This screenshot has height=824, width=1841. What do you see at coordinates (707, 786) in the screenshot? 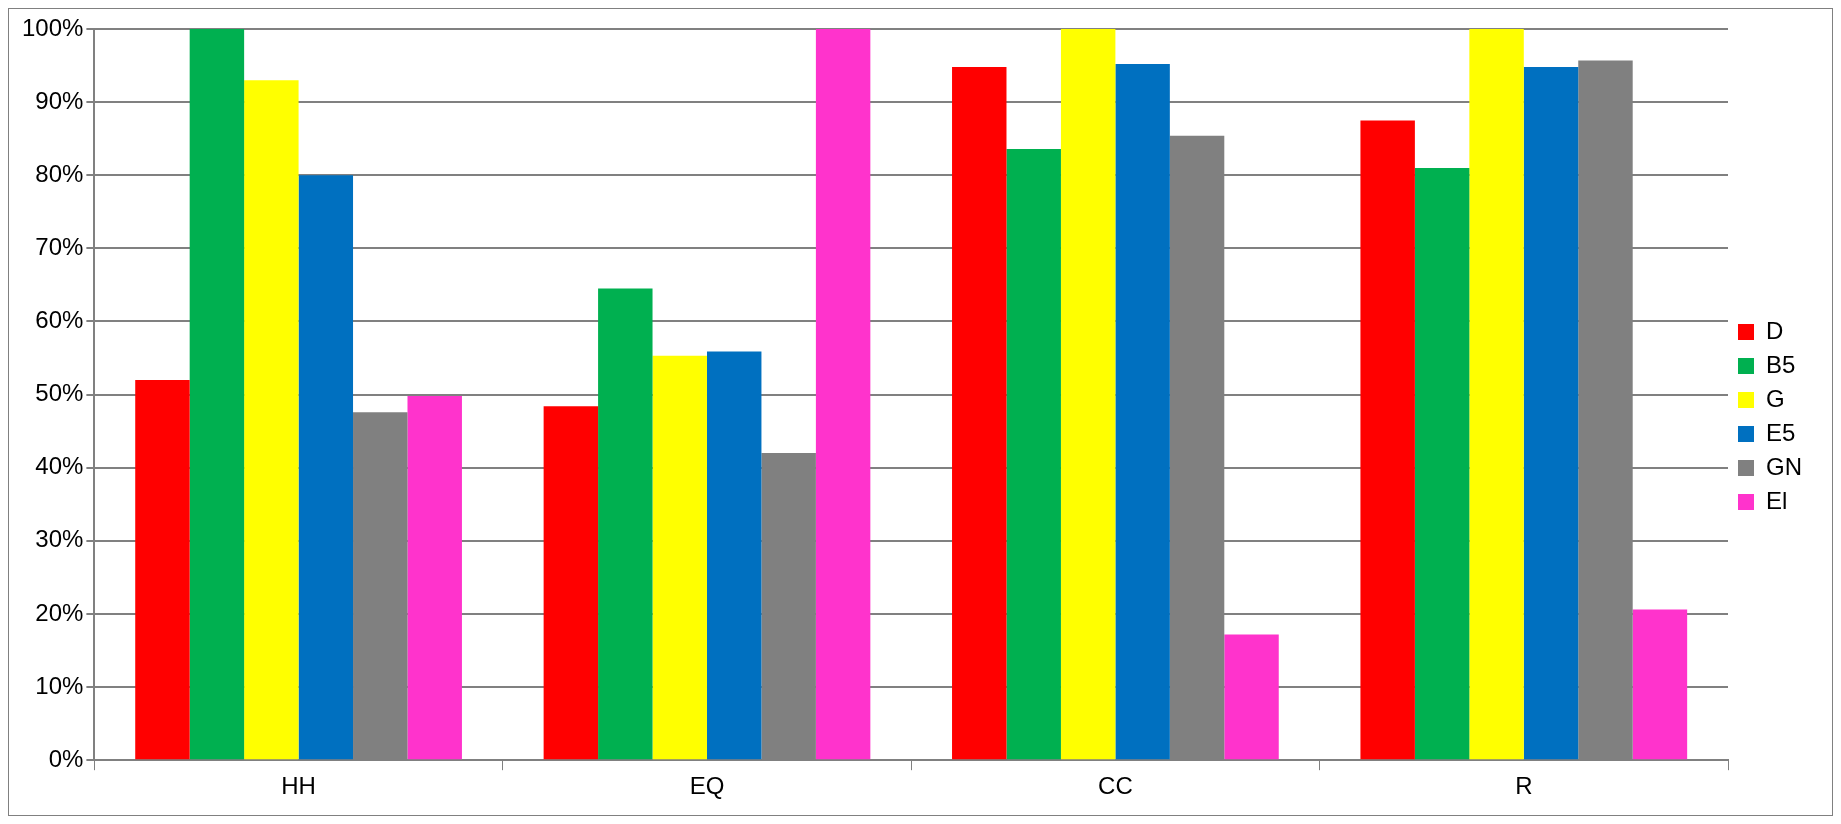
I see `x-tick-label: EQ` at bounding box center [707, 786].